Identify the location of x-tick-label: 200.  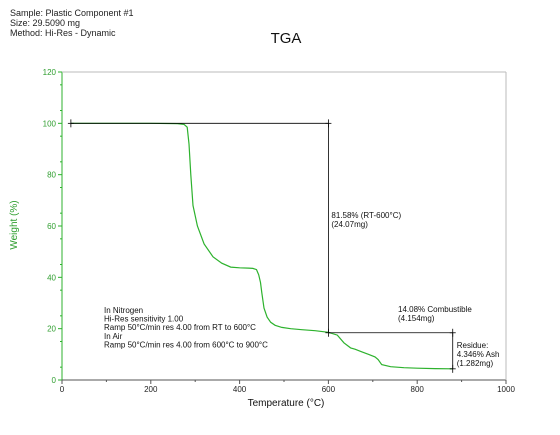
(151, 389).